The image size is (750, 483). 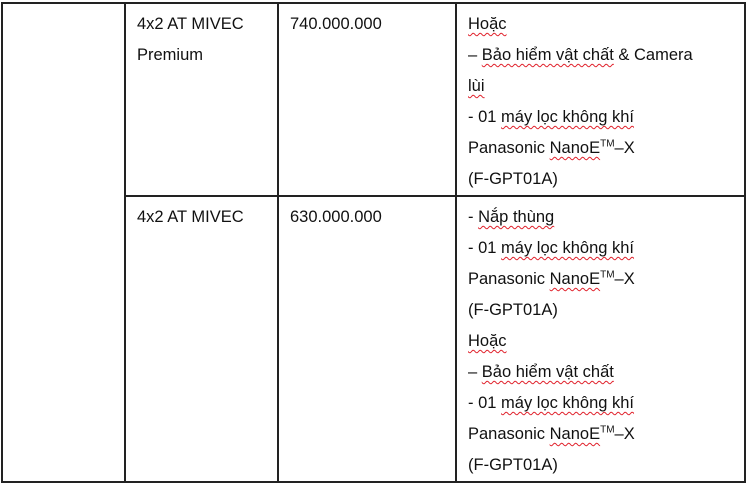 I want to click on offer-text: lùi, so click(x=476, y=86).